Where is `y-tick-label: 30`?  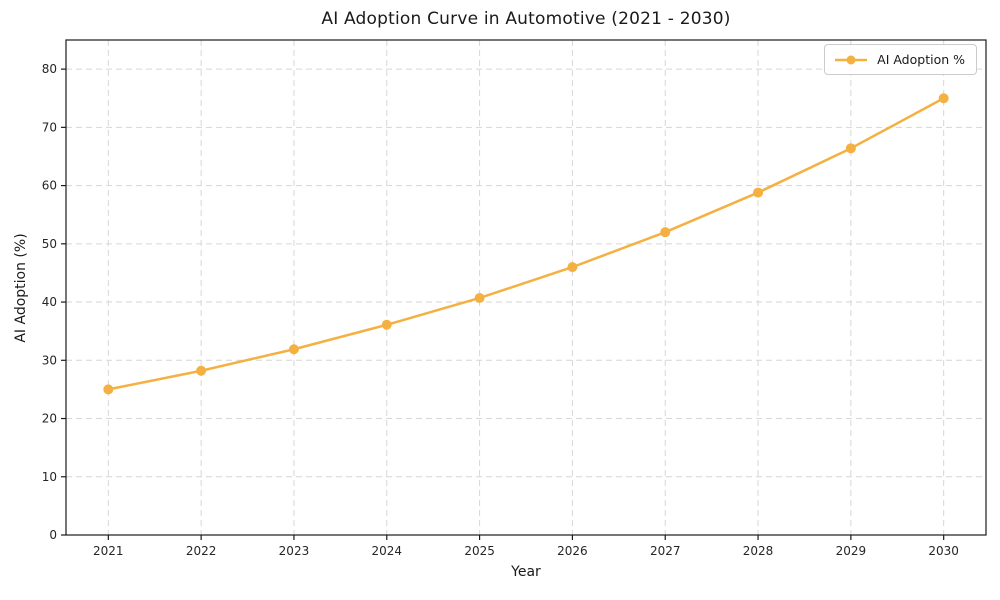
y-tick-label: 30 is located at coordinates (49, 360).